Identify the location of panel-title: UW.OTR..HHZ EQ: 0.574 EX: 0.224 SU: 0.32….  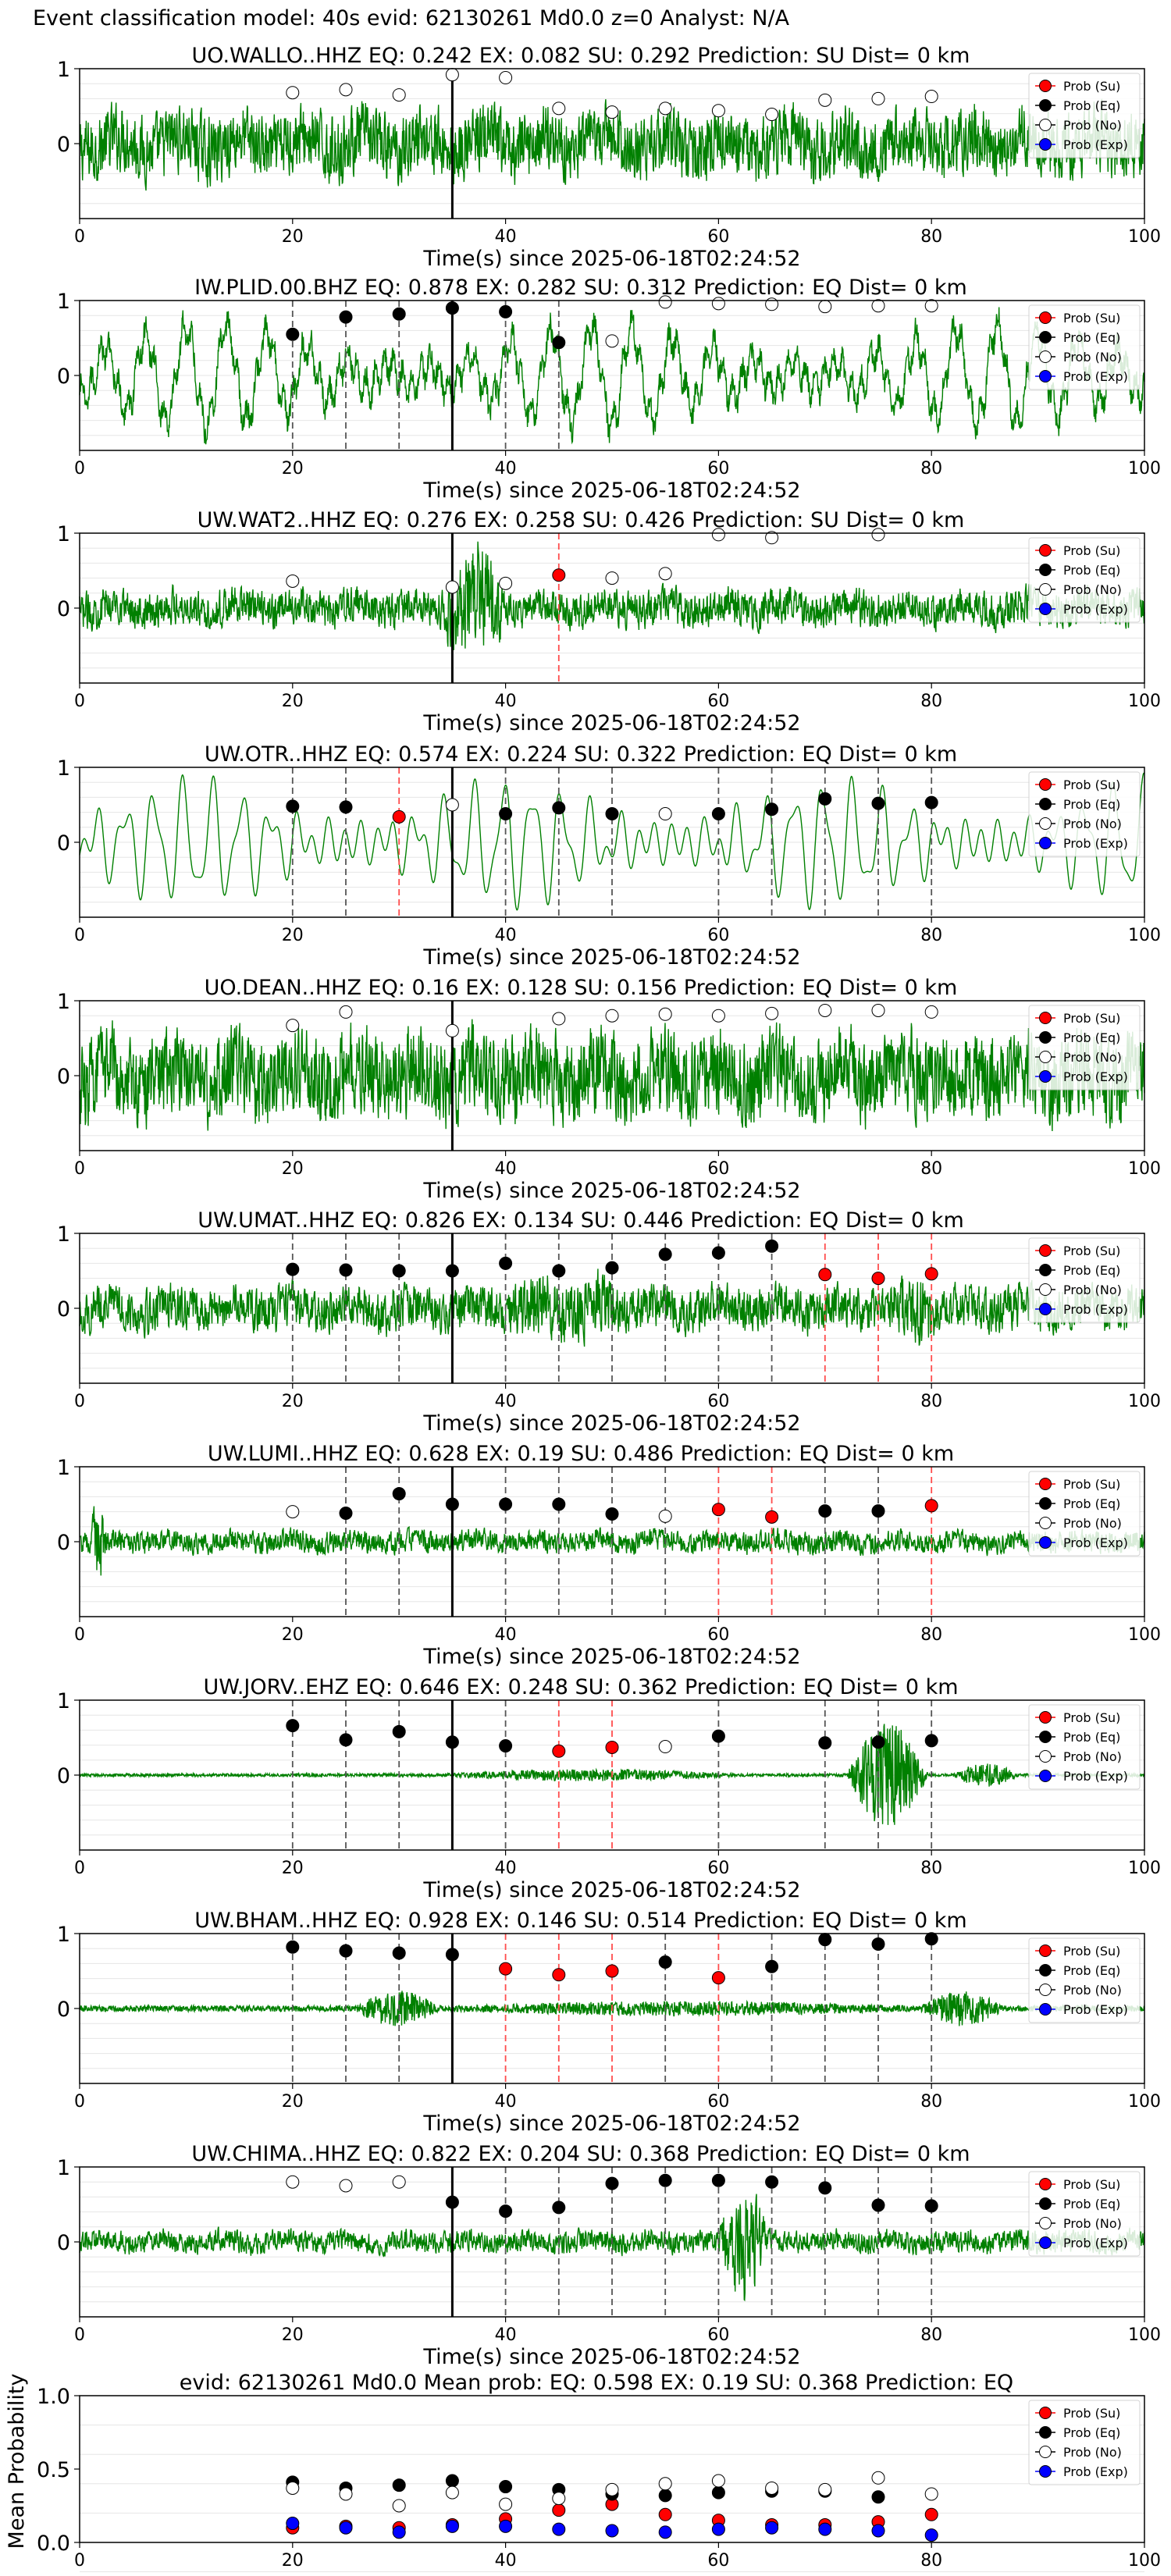
(581, 754).